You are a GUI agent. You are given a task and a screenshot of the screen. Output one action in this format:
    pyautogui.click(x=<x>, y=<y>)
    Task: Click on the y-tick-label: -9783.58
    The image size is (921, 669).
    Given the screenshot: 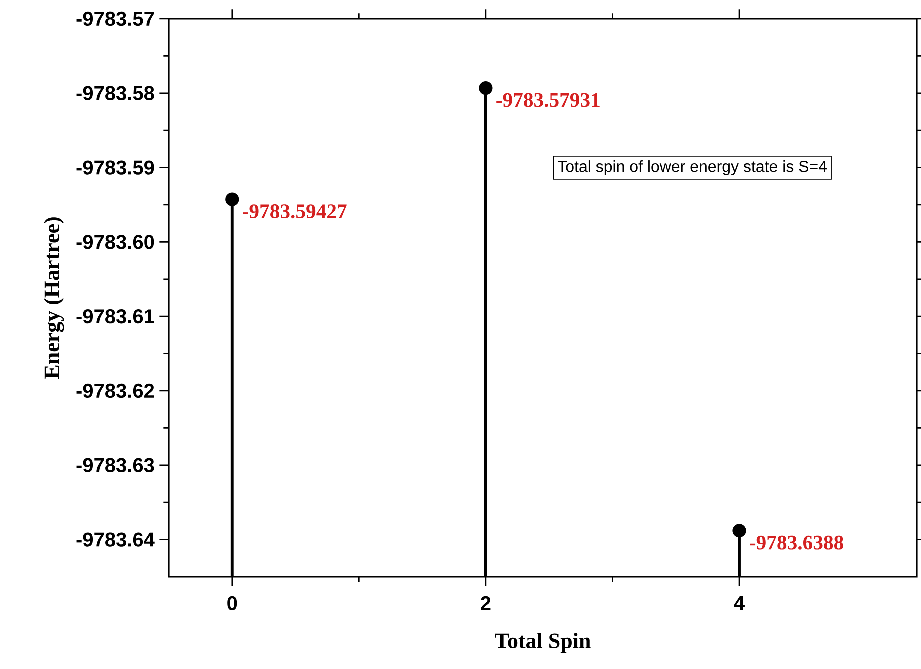 What is the action you would take?
    pyautogui.click(x=115, y=93)
    